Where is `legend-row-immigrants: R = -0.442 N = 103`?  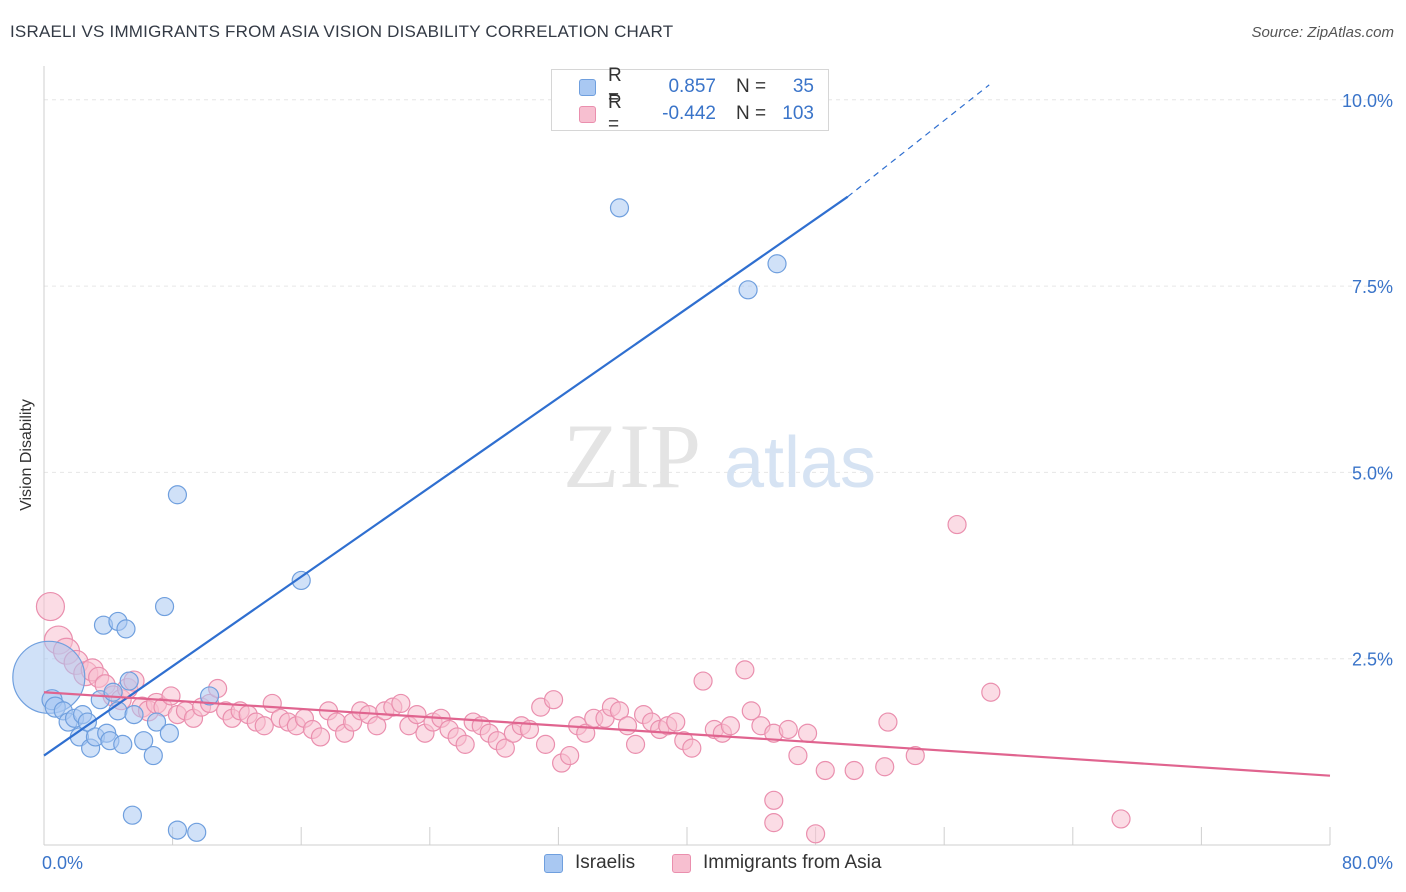 legend-row-immigrants: R = -0.442 N = 103 is located at coordinates (683, 113).